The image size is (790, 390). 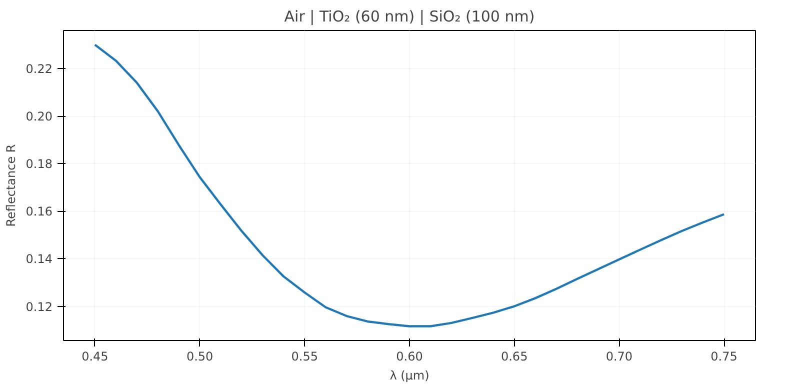 What do you see at coordinates (409, 17) in the screenshot?
I see `chart-title: Air | TiO₂ (60 nm) | SiO₂ (100 nm)` at bounding box center [409, 17].